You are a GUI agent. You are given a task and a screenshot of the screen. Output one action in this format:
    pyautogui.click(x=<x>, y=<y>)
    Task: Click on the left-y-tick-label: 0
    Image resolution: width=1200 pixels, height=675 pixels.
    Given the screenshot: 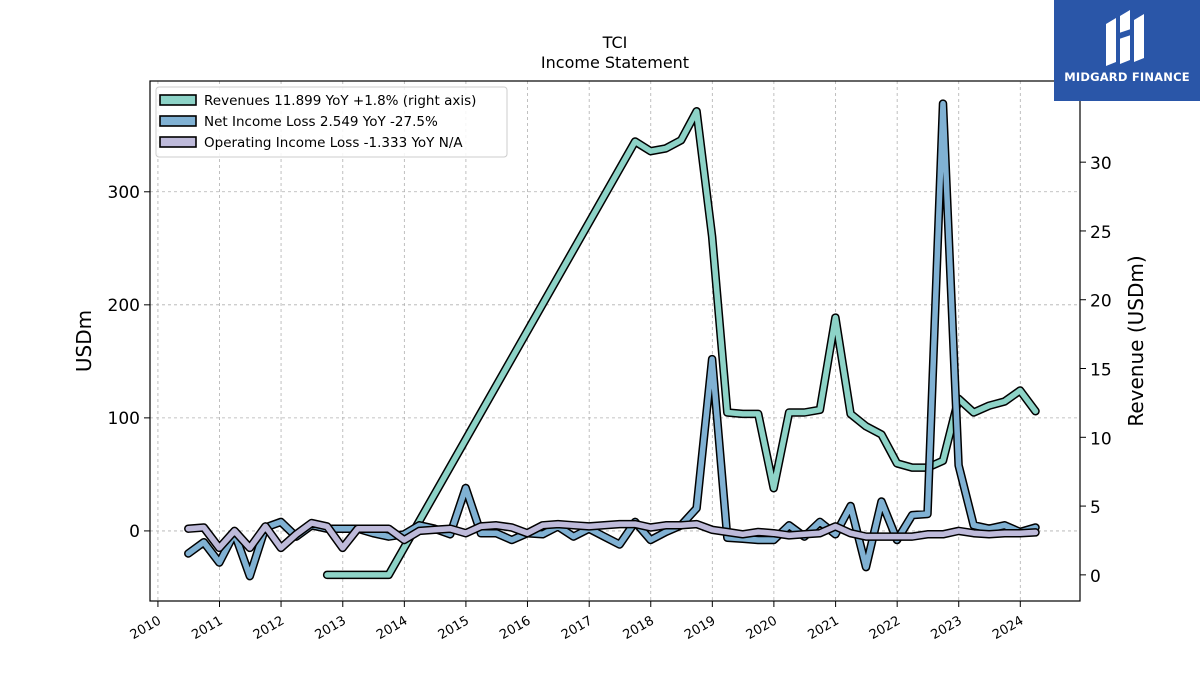 What is the action you would take?
    pyautogui.click(x=134, y=532)
    